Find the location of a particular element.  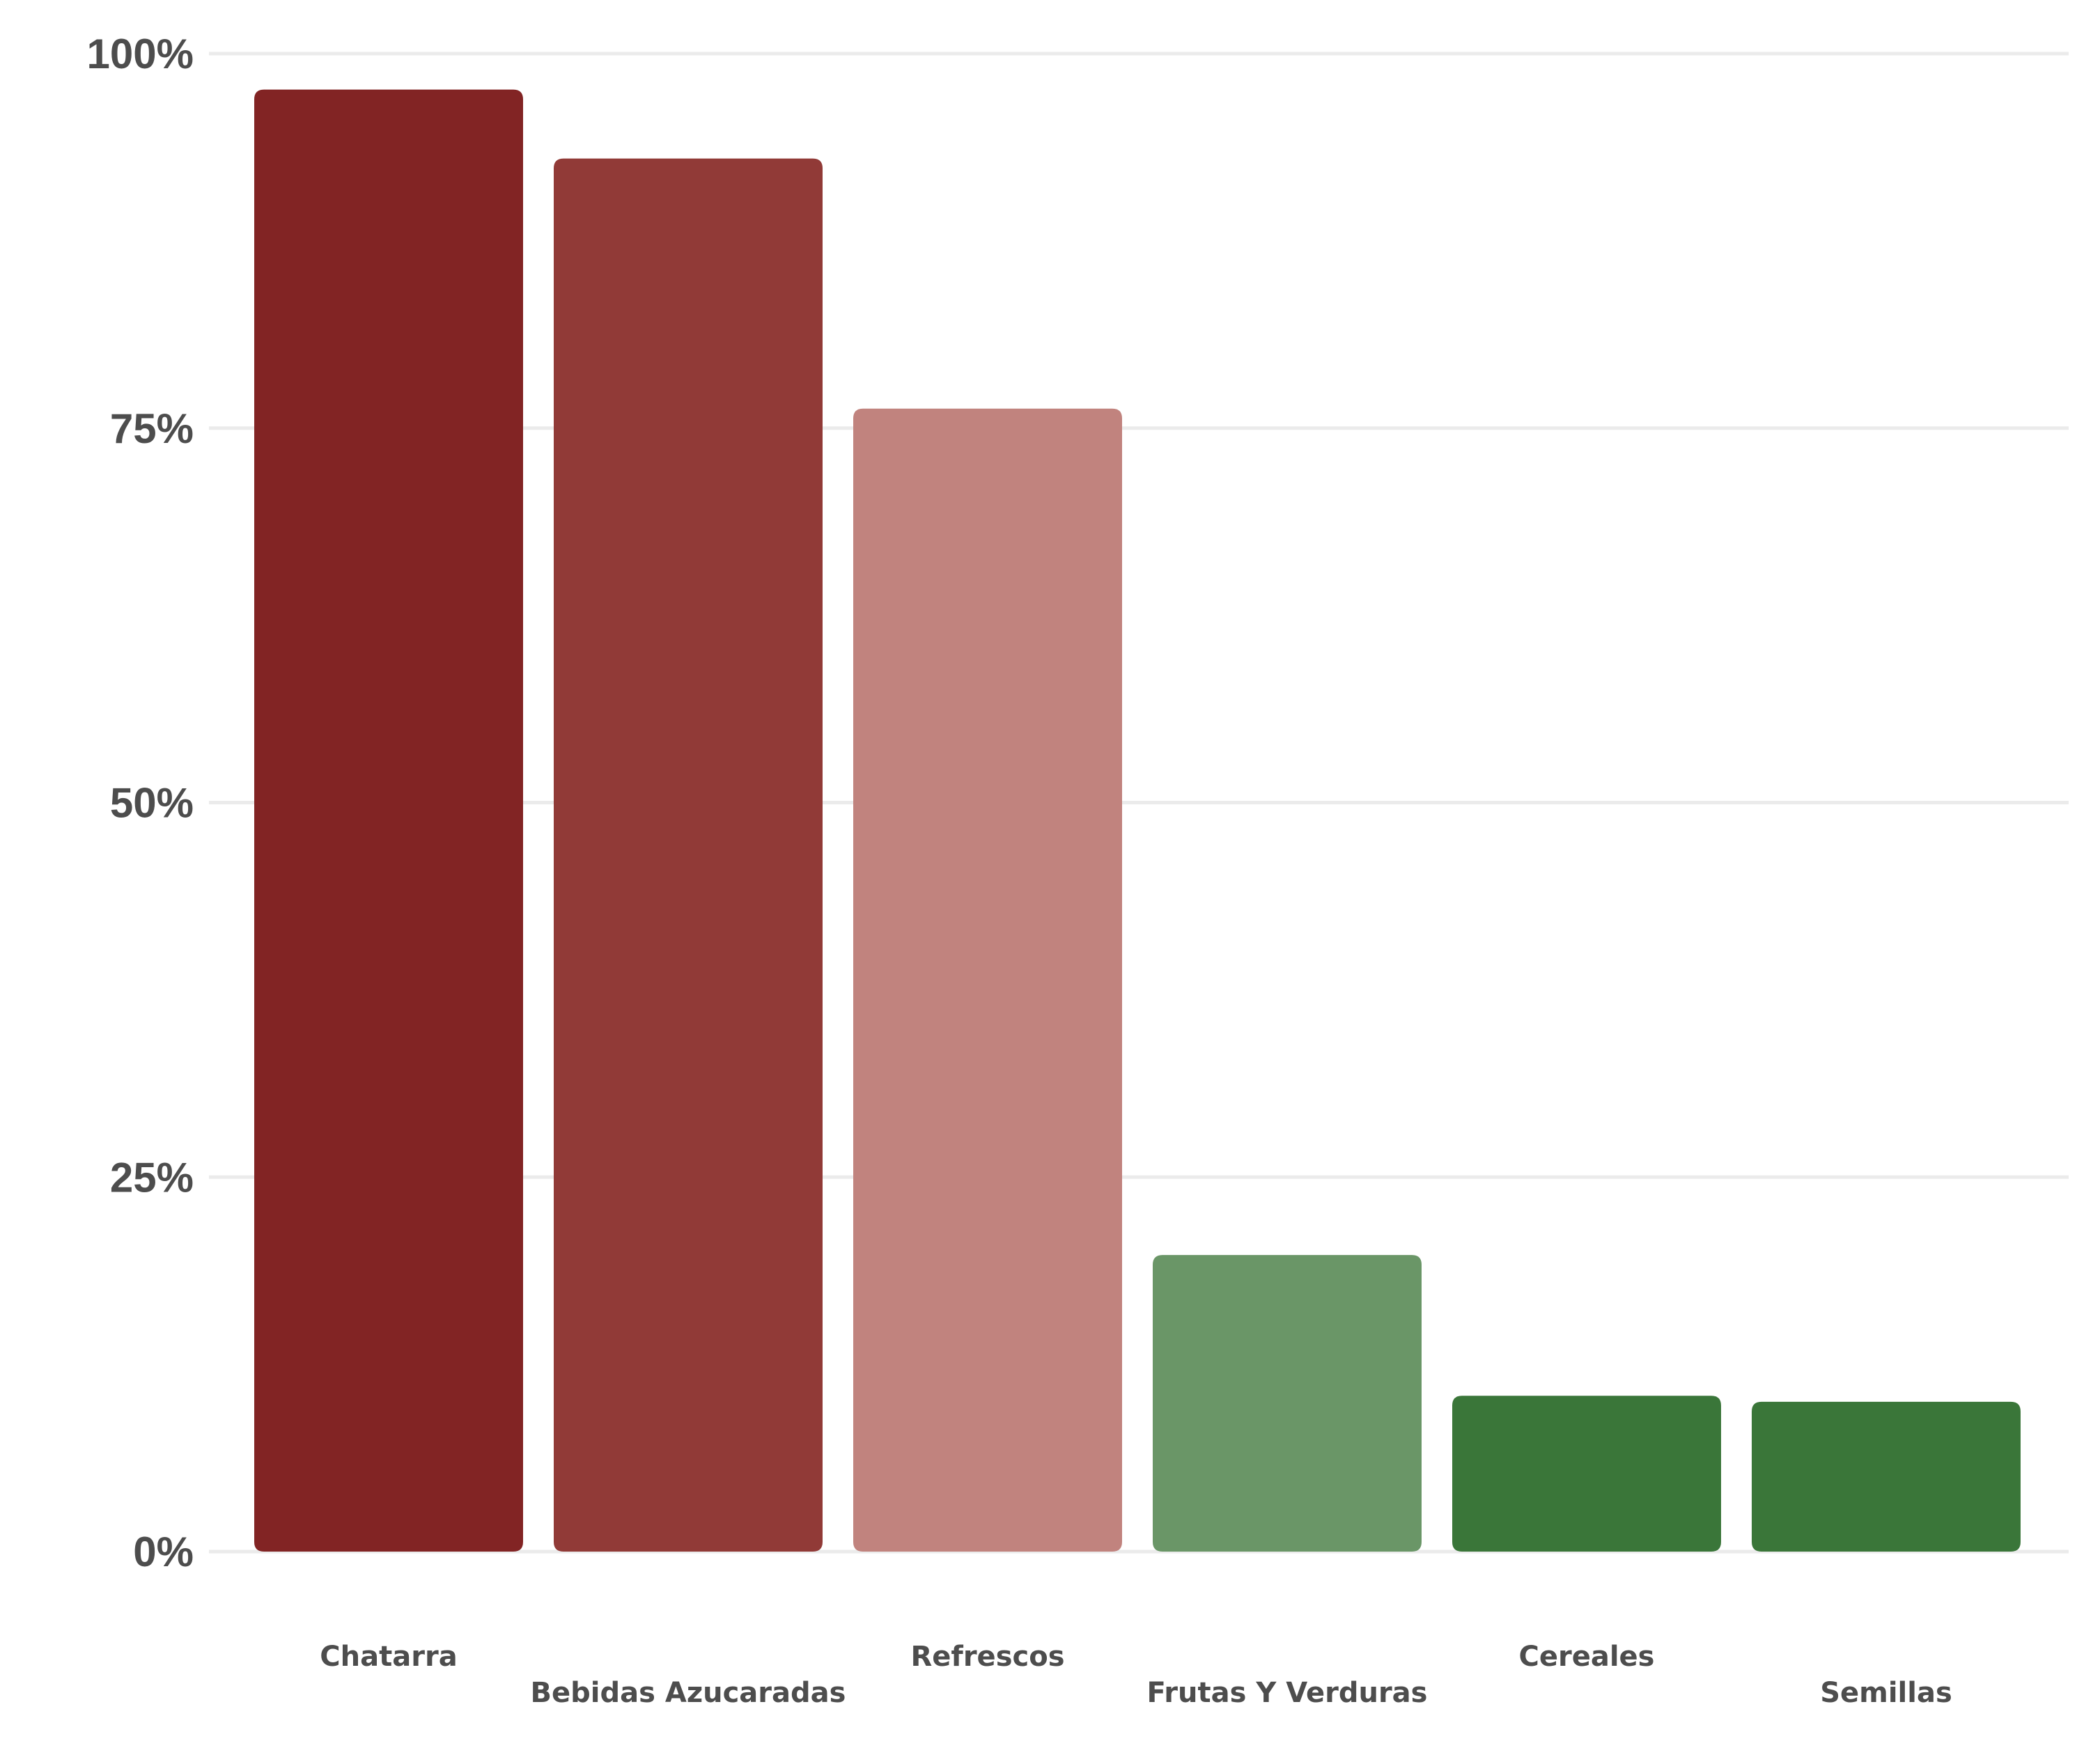

y-tick-label: 75% is located at coordinates (152, 428).